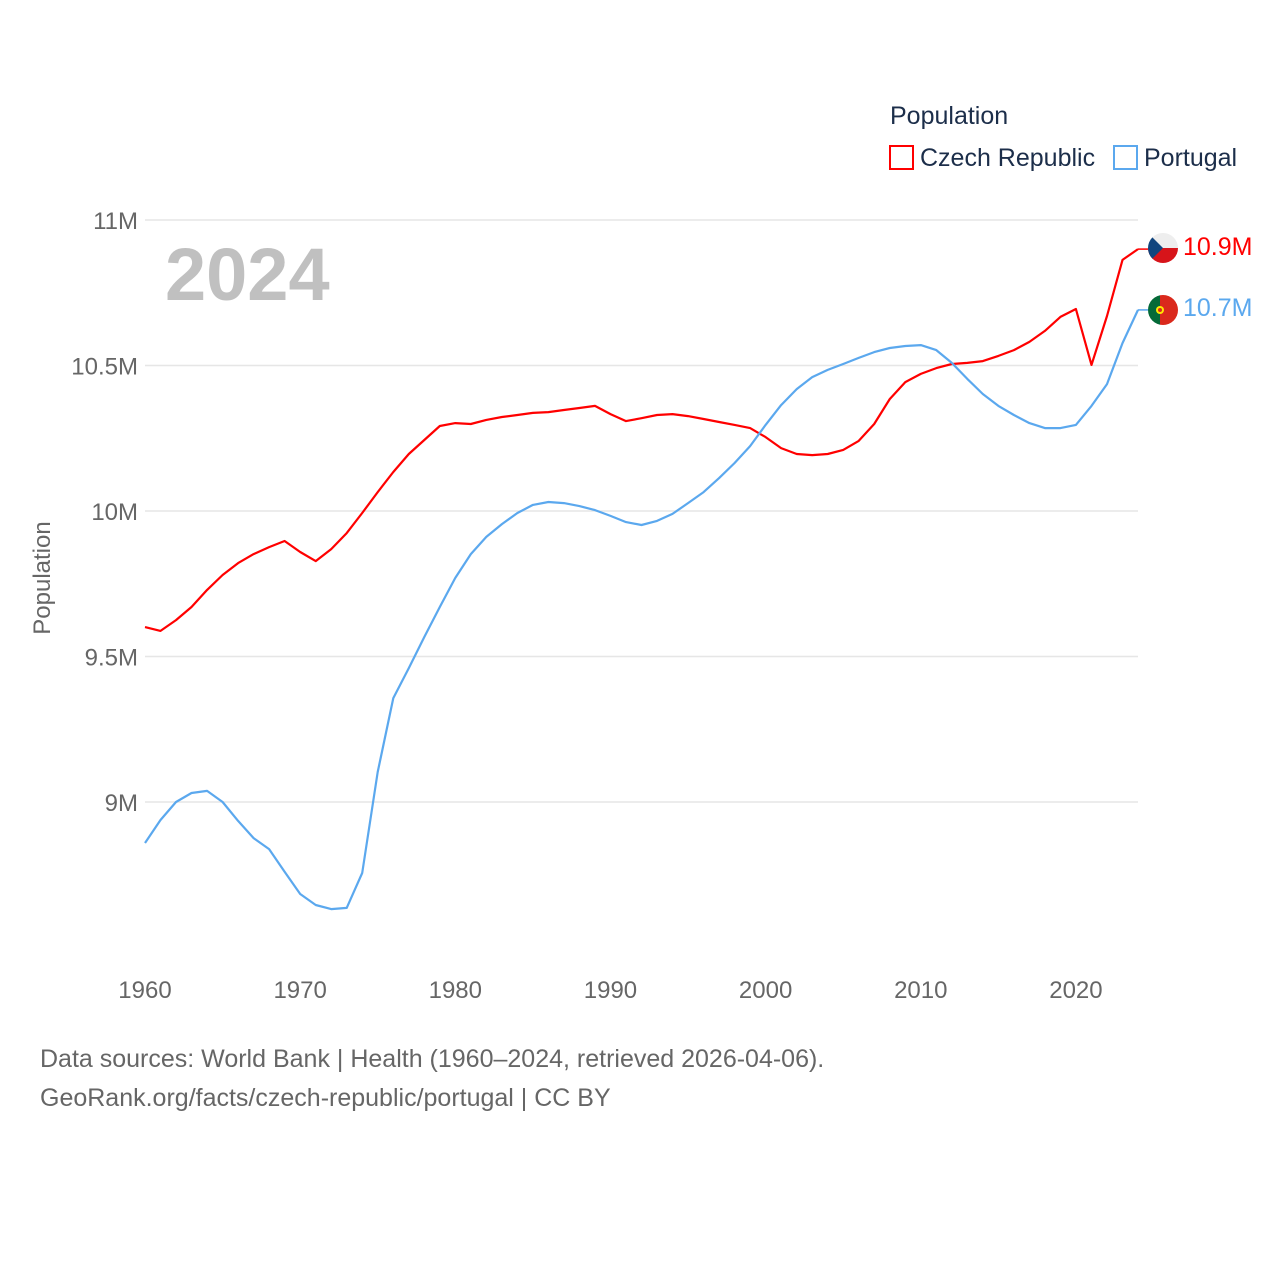  Describe the element at coordinates (1075, 990) in the screenshot. I see `x-tick-label: 2020` at that location.